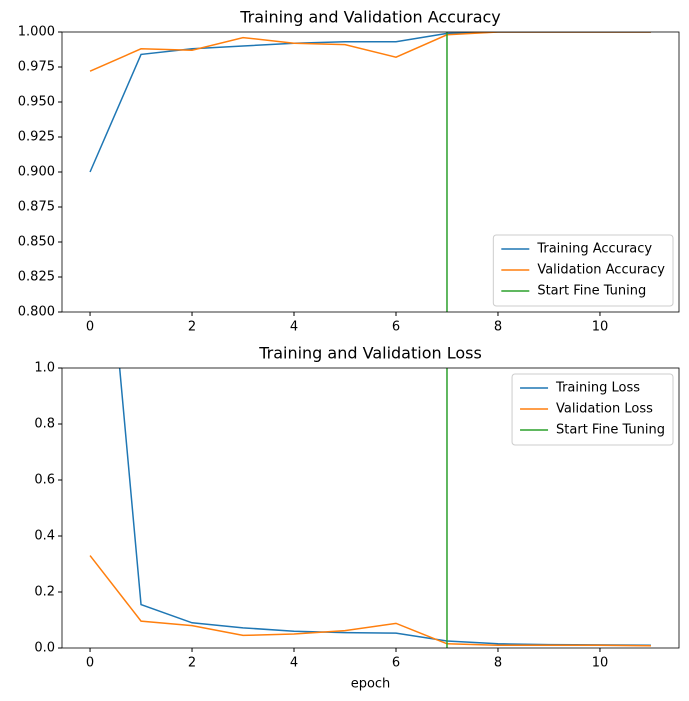  What do you see at coordinates (36, 137) in the screenshot?
I see `y-tick-label: 0.925` at bounding box center [36, 137].